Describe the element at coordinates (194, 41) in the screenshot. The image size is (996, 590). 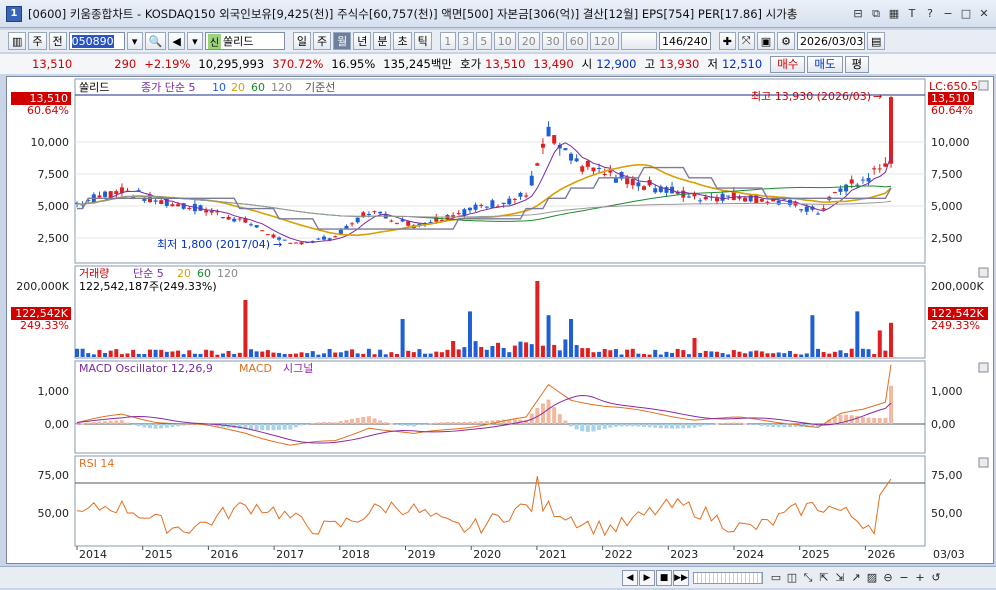
I see `sound-dropdown-icon: ▾` at that location.